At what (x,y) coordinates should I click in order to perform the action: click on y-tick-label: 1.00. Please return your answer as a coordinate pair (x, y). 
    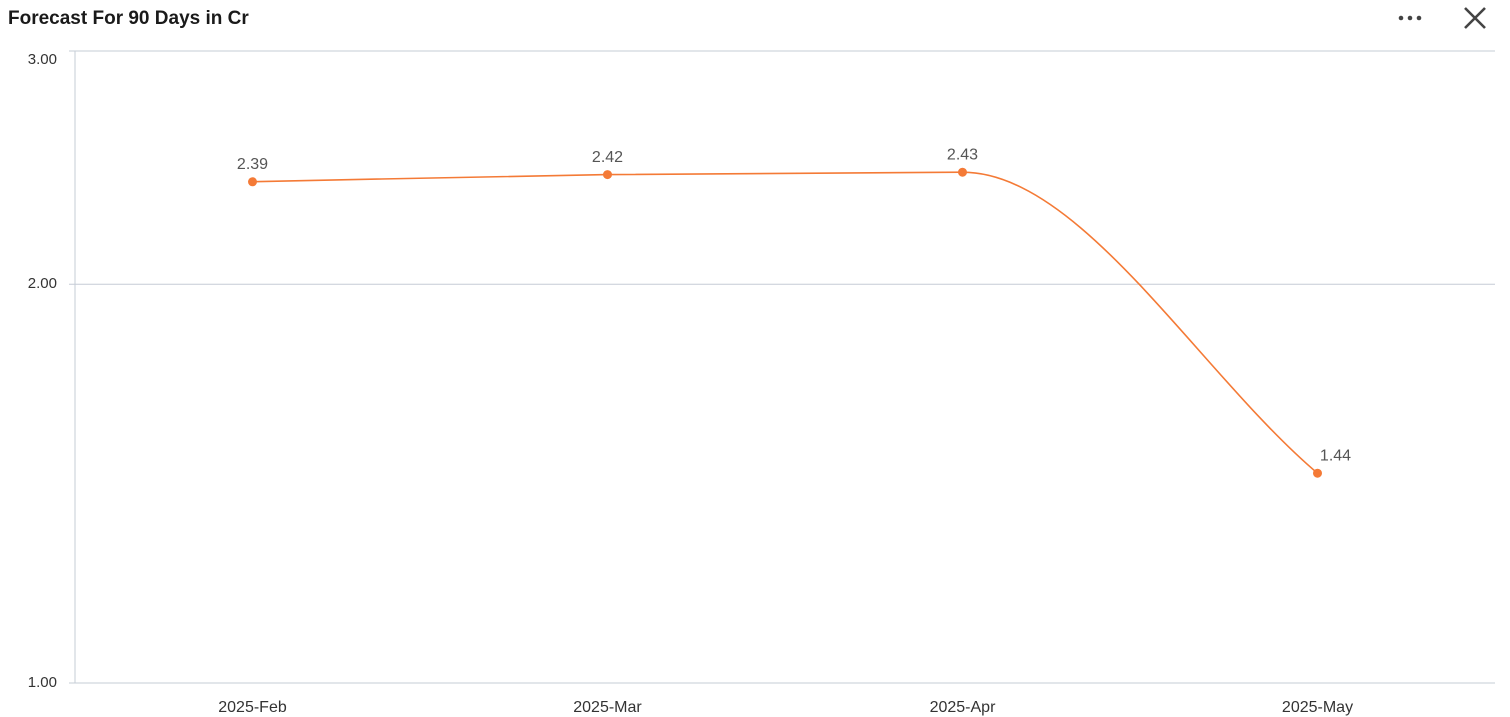
    Looking at the image, I should click on (42, 682).